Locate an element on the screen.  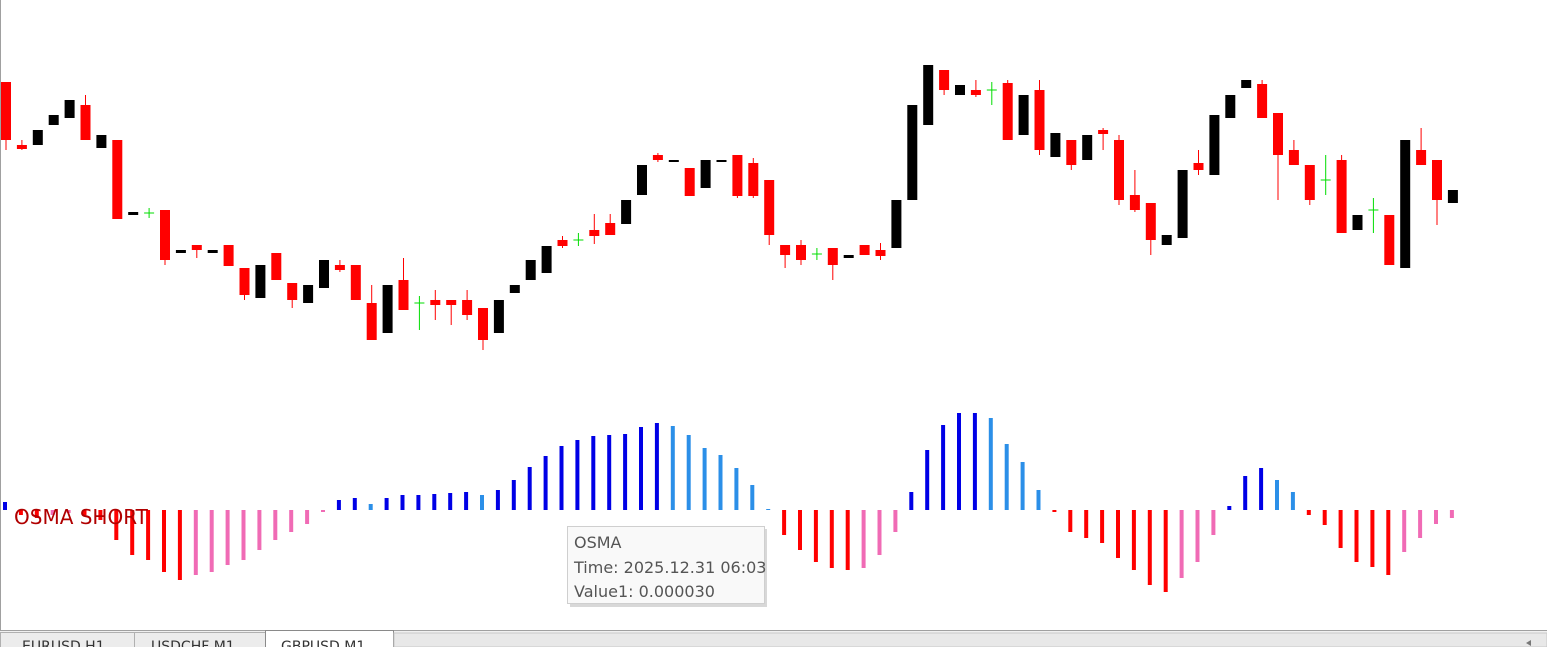
tab-label: USDCHF,M1 is located at coordinates (193, 643).